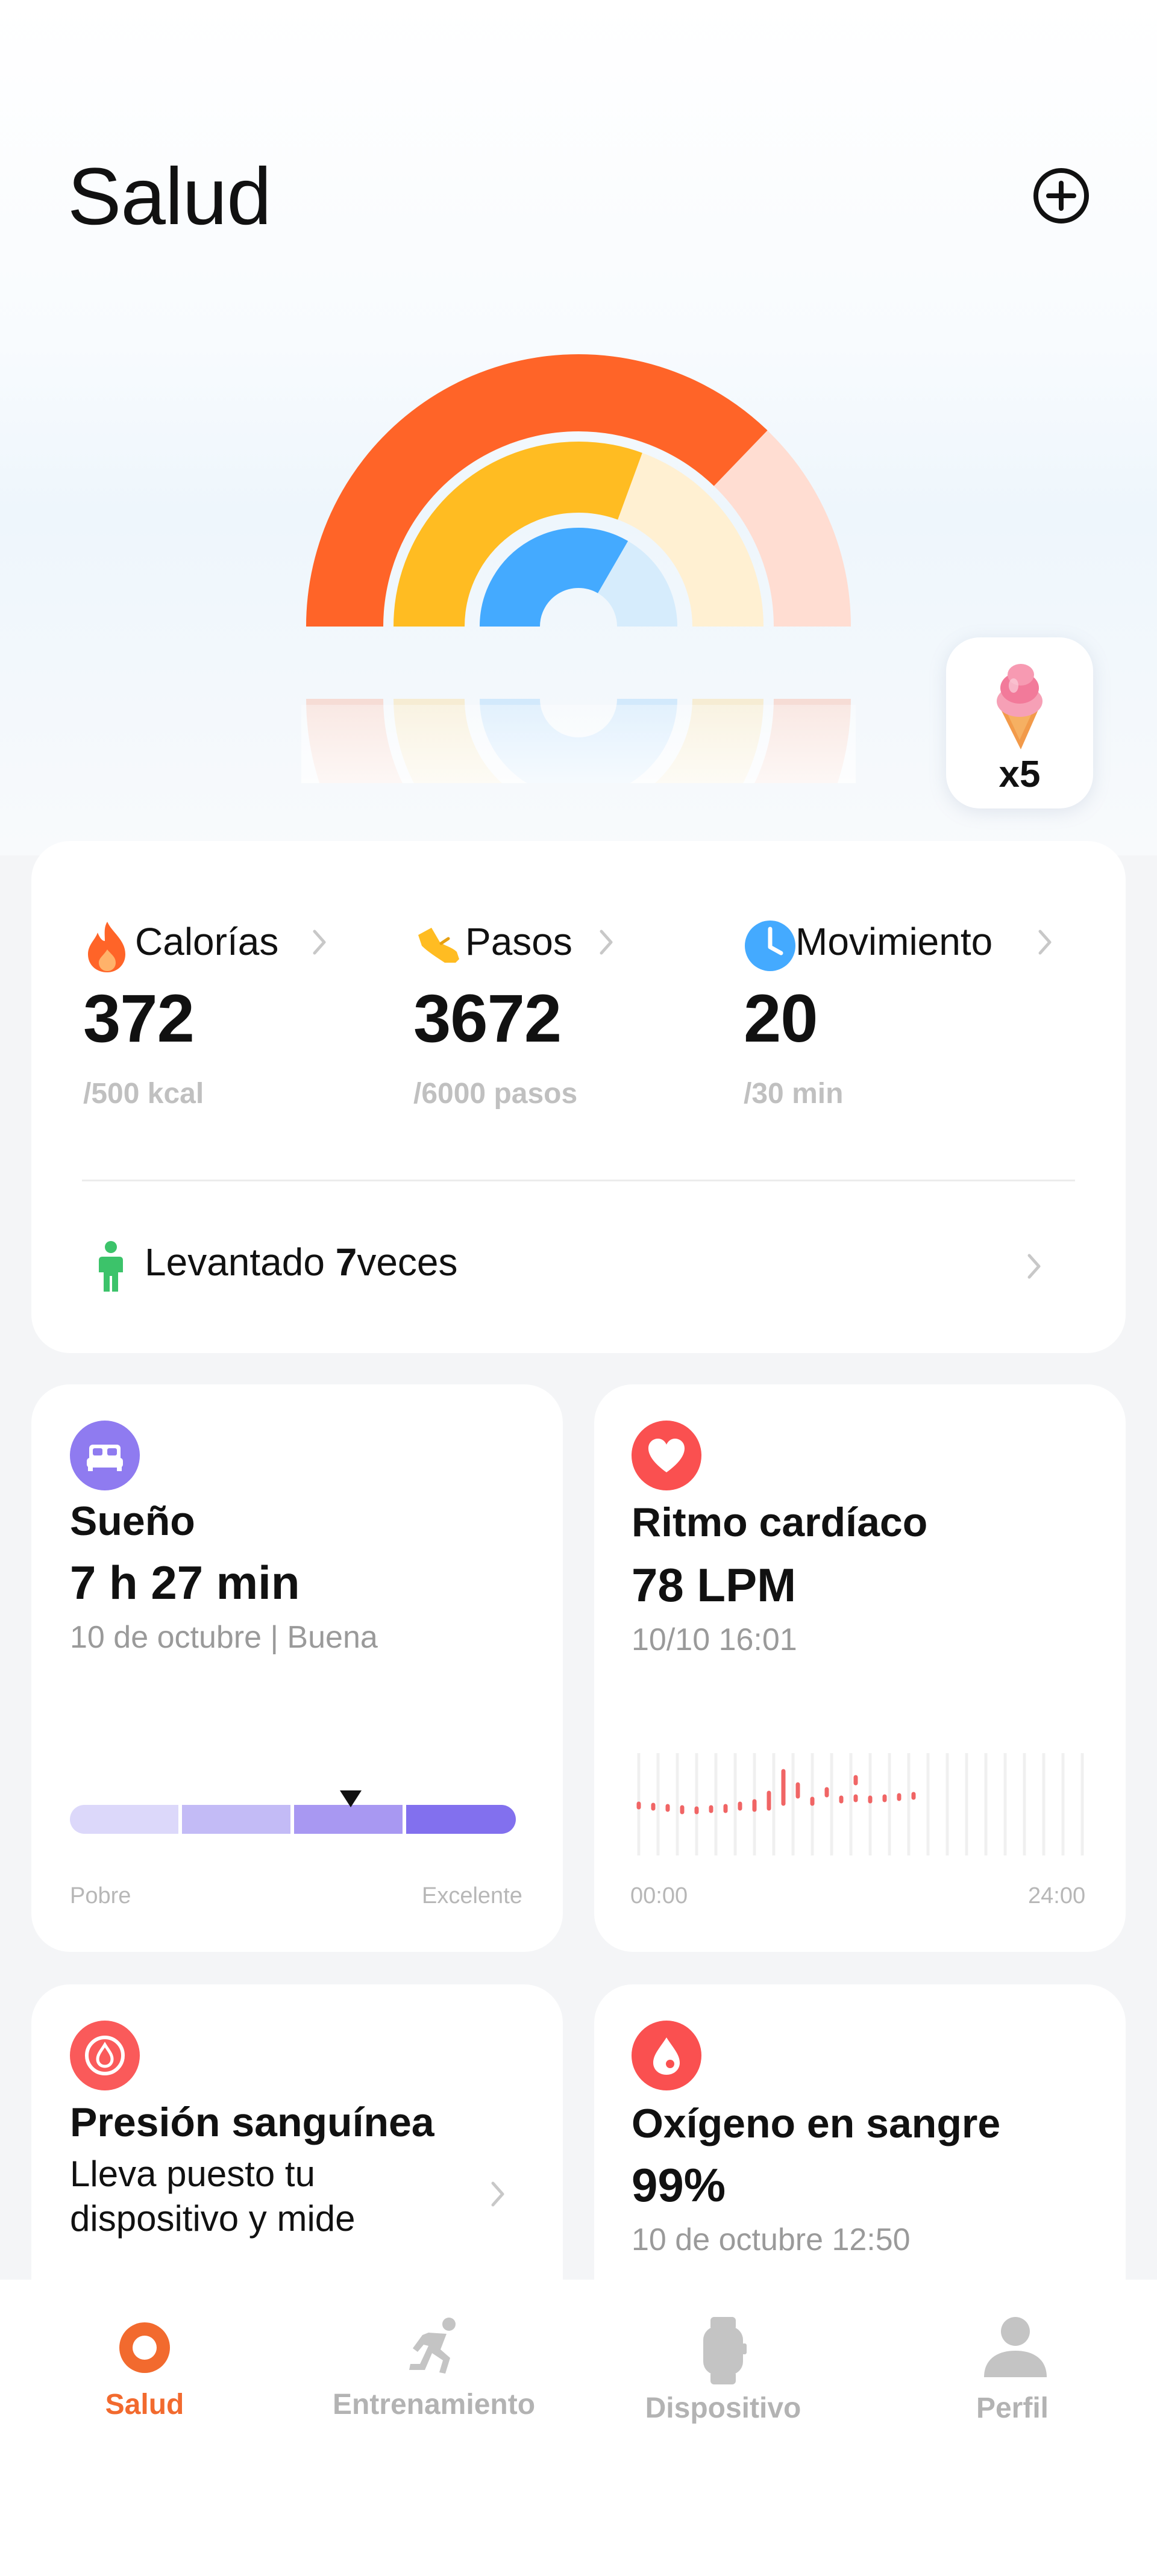 Image resolution: width=1157 pixels, height=2576 pixels. What do you see at coordinates (578, 1181) in the screenshot?
I see `card-divider` at bounding box center [578, 1181].